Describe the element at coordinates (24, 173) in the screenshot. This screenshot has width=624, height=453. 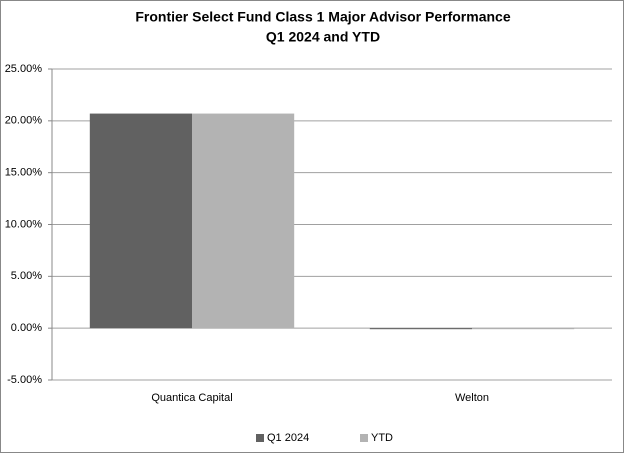
I see `y-tick-label: 15.00%` at that location.